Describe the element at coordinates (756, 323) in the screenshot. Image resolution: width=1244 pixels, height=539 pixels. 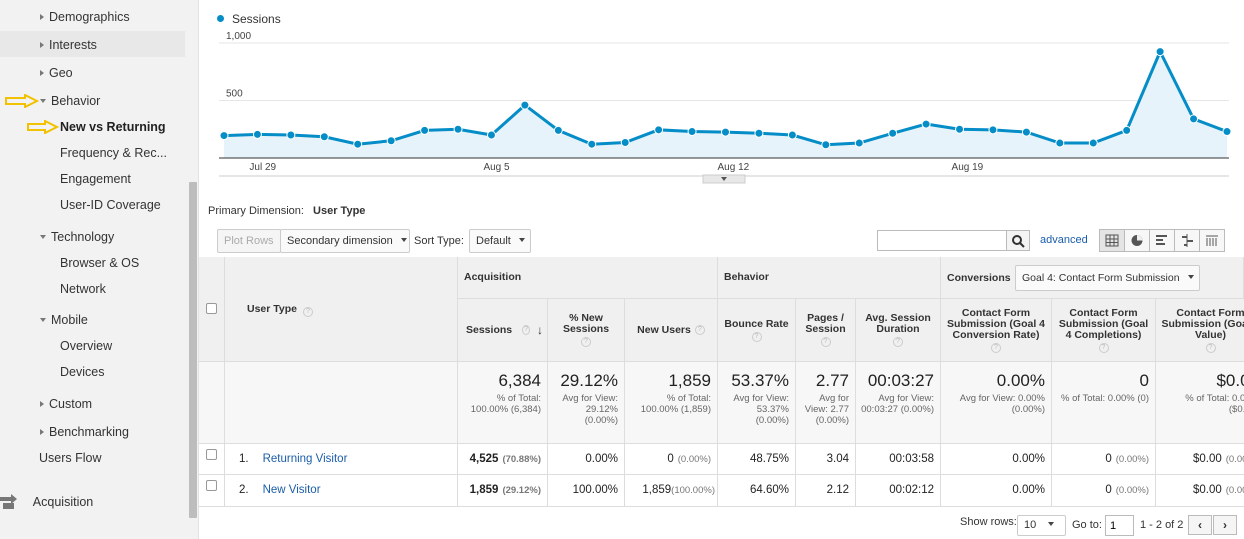
I see `column-header-label: Bounce Rate` at that location.